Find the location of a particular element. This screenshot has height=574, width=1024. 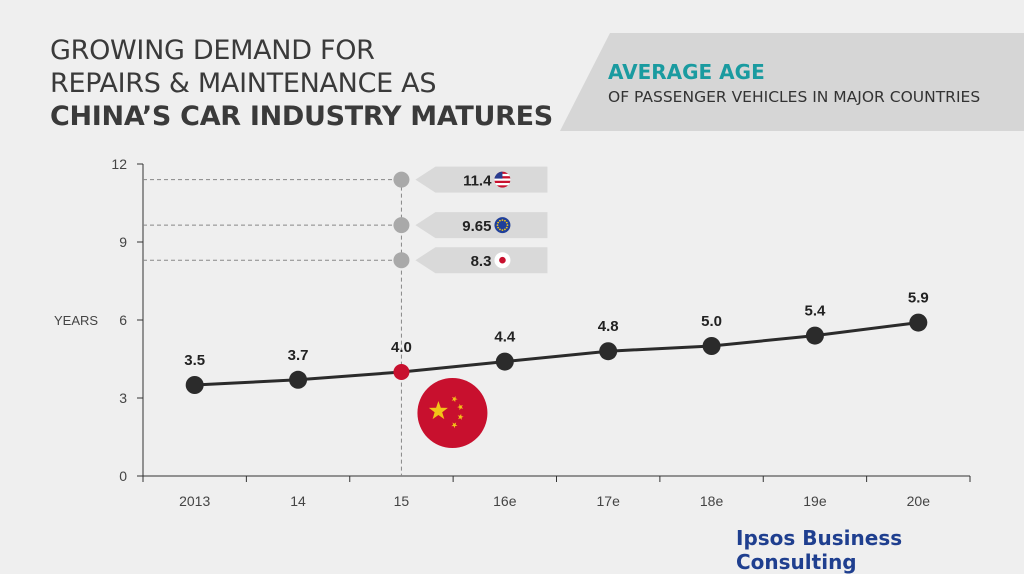

y-axis-label: YEARS is located at coordinates (76, 320).